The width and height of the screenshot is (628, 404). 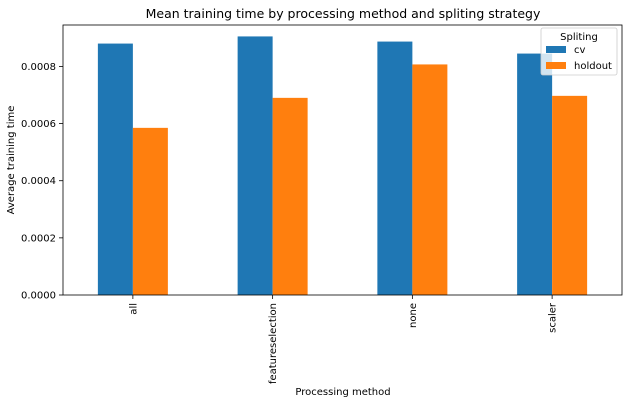 I want to click on x-axis-label: Processing method, so click(x=342, y=392).